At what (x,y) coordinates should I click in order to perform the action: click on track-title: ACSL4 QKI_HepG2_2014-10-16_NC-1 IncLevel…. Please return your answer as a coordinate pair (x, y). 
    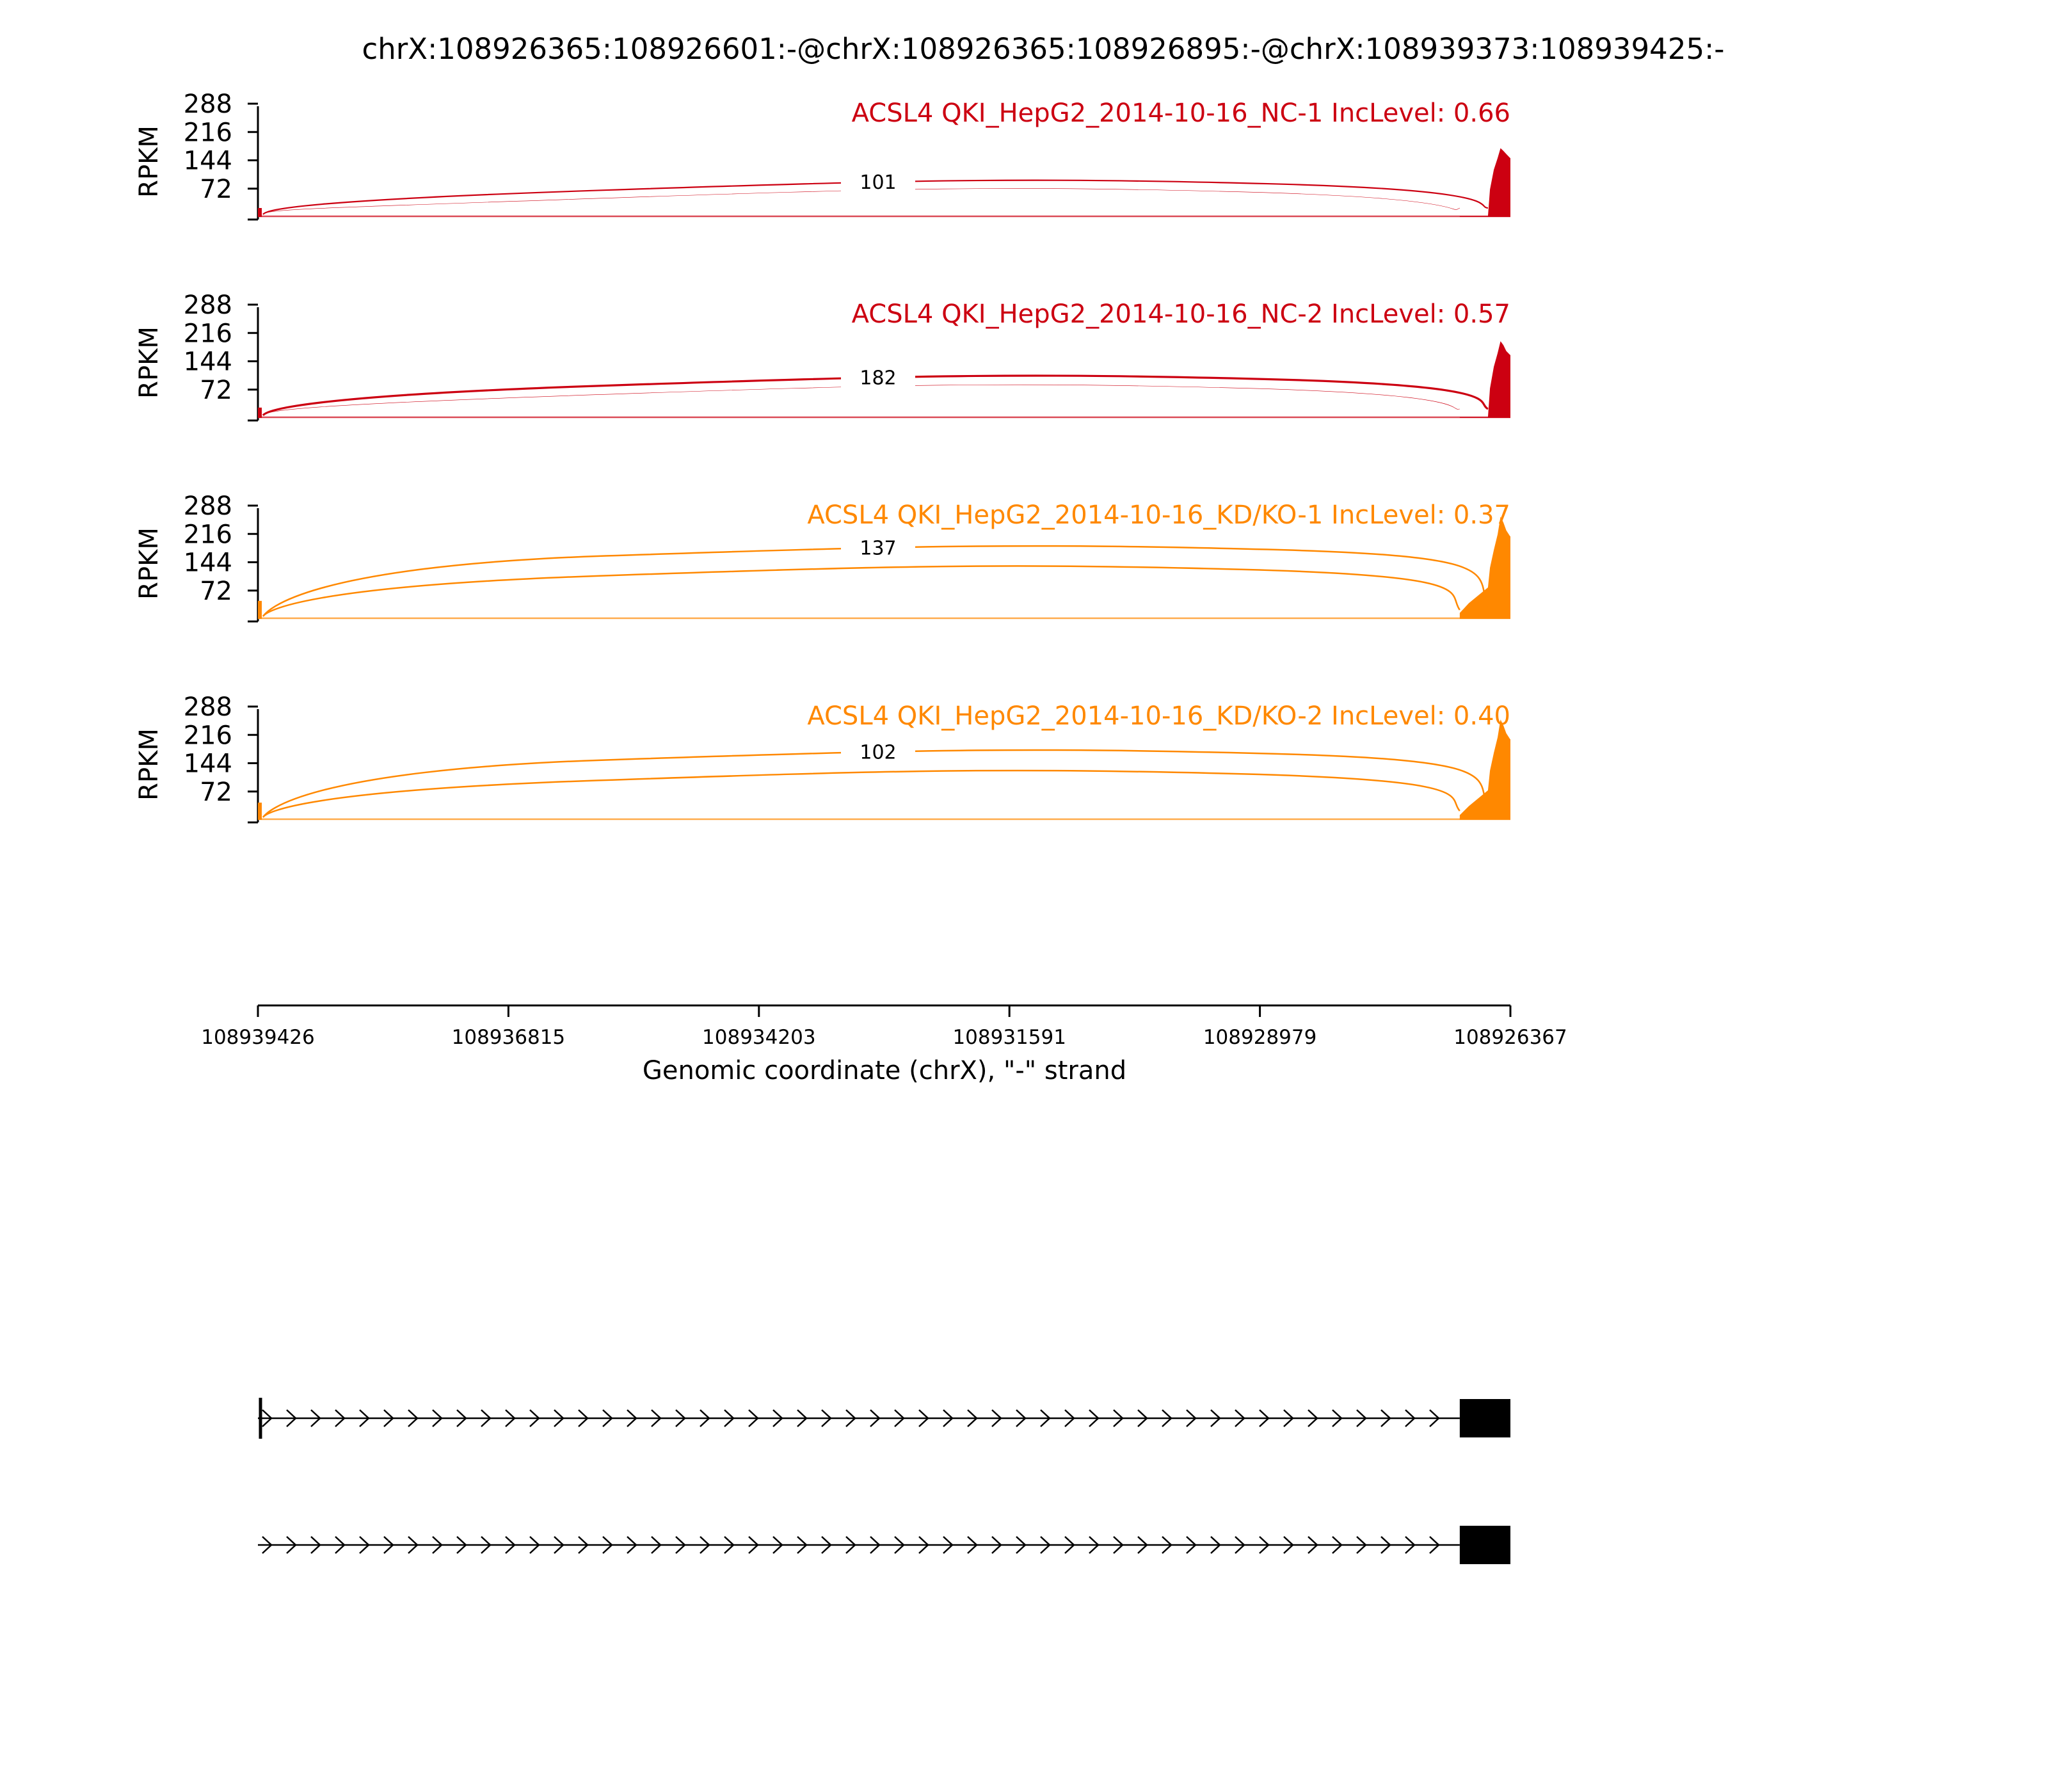
    Looking at the image, I should click on (1181, 113).